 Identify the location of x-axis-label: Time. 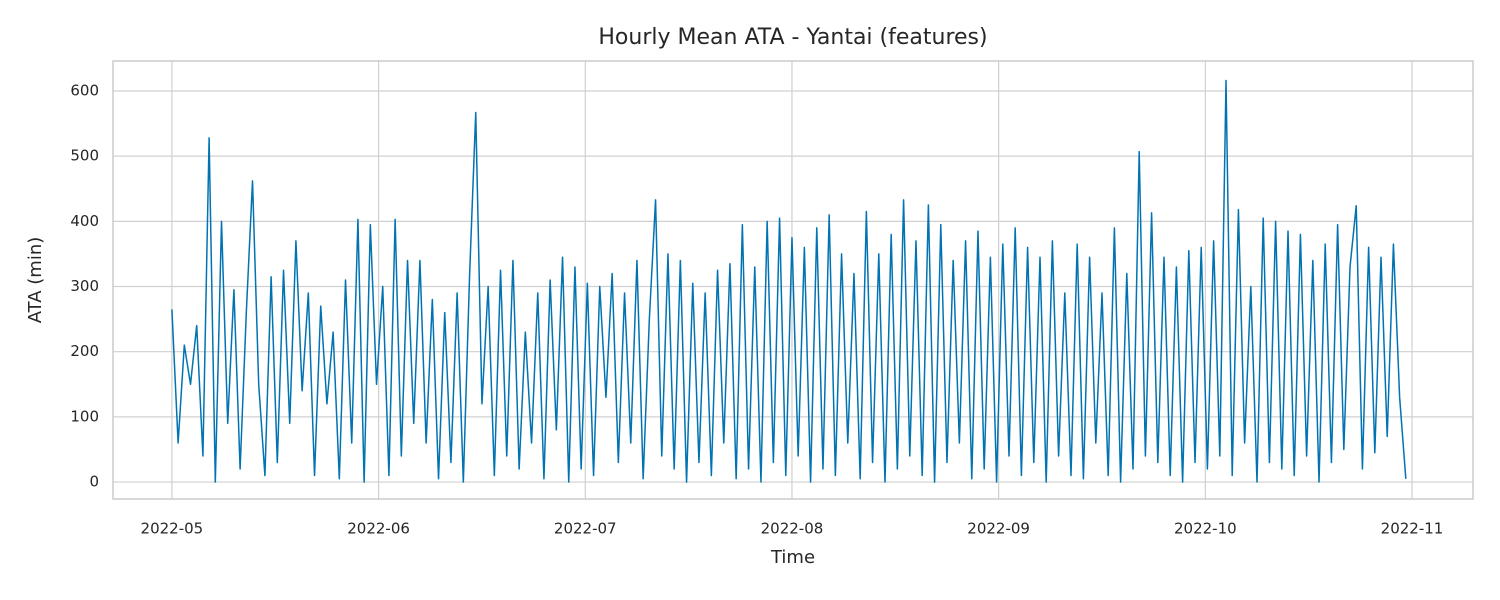
(792, 557).